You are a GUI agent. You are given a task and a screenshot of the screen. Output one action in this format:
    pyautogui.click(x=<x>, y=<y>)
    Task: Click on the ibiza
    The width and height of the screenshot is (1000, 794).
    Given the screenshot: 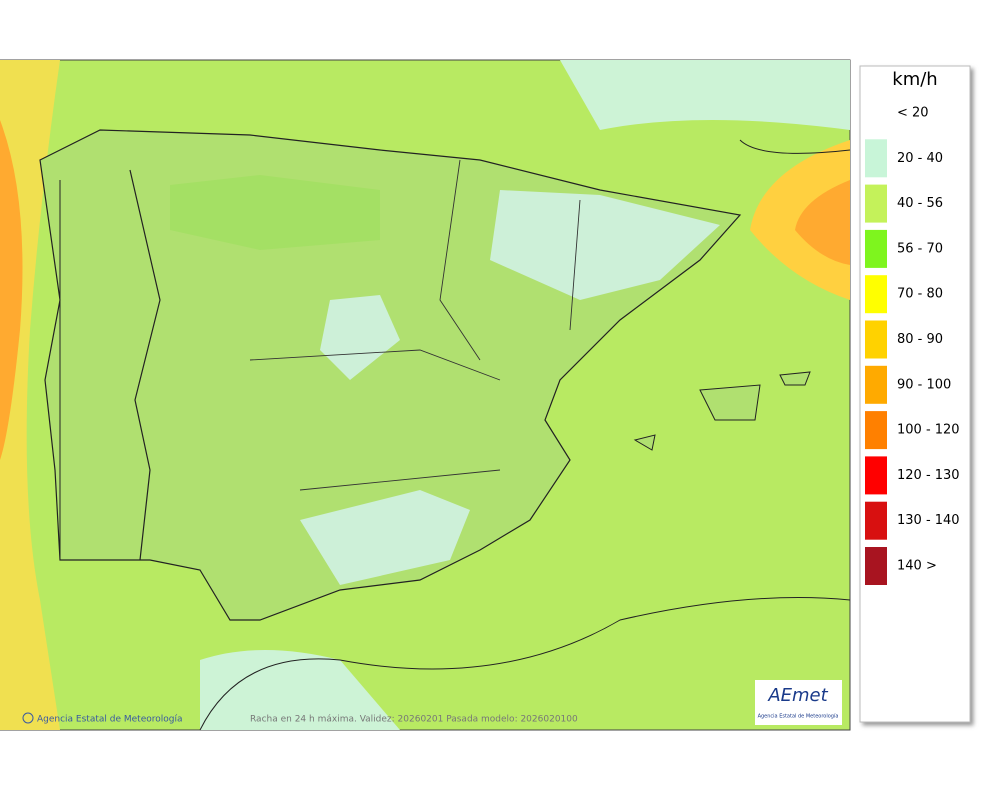 What is the action you would take?
    pyautogui.click(x=644, y=442)
    